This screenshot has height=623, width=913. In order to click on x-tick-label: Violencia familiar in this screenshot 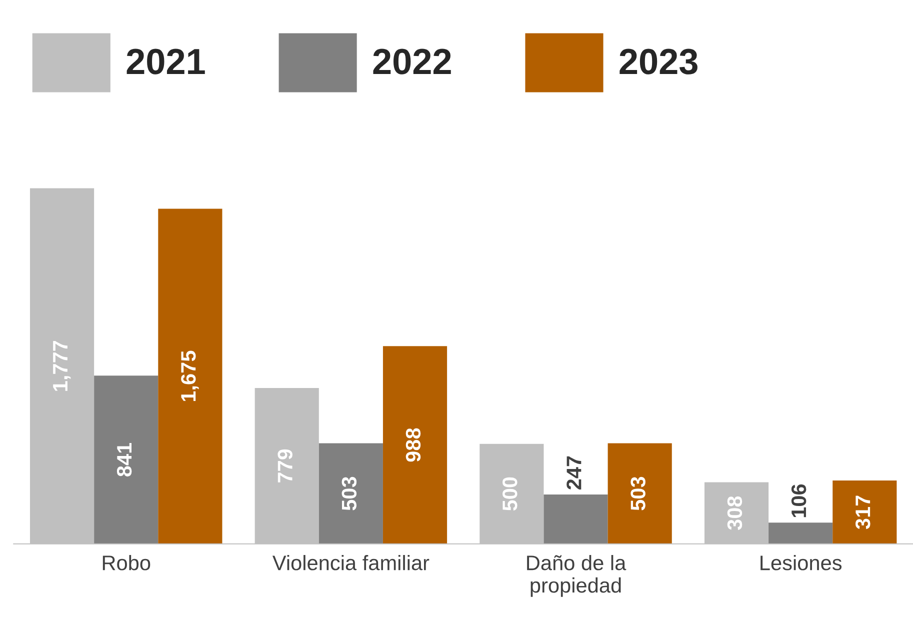, I will do `click(351, 562)`.